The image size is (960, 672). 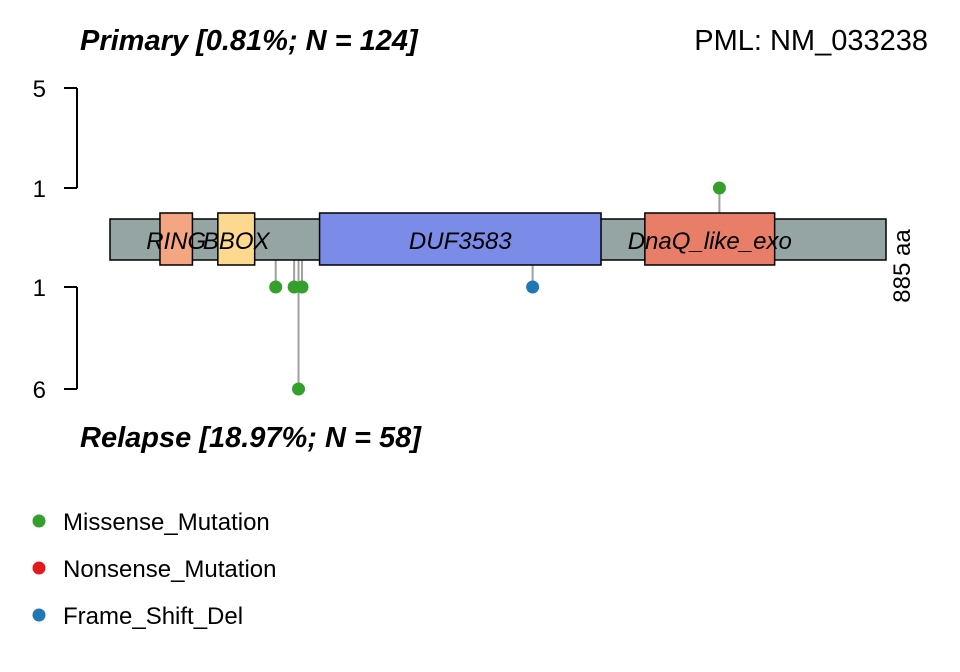 I want to click on bottom-axis-label-1: 1, so click(x=39, y=288).